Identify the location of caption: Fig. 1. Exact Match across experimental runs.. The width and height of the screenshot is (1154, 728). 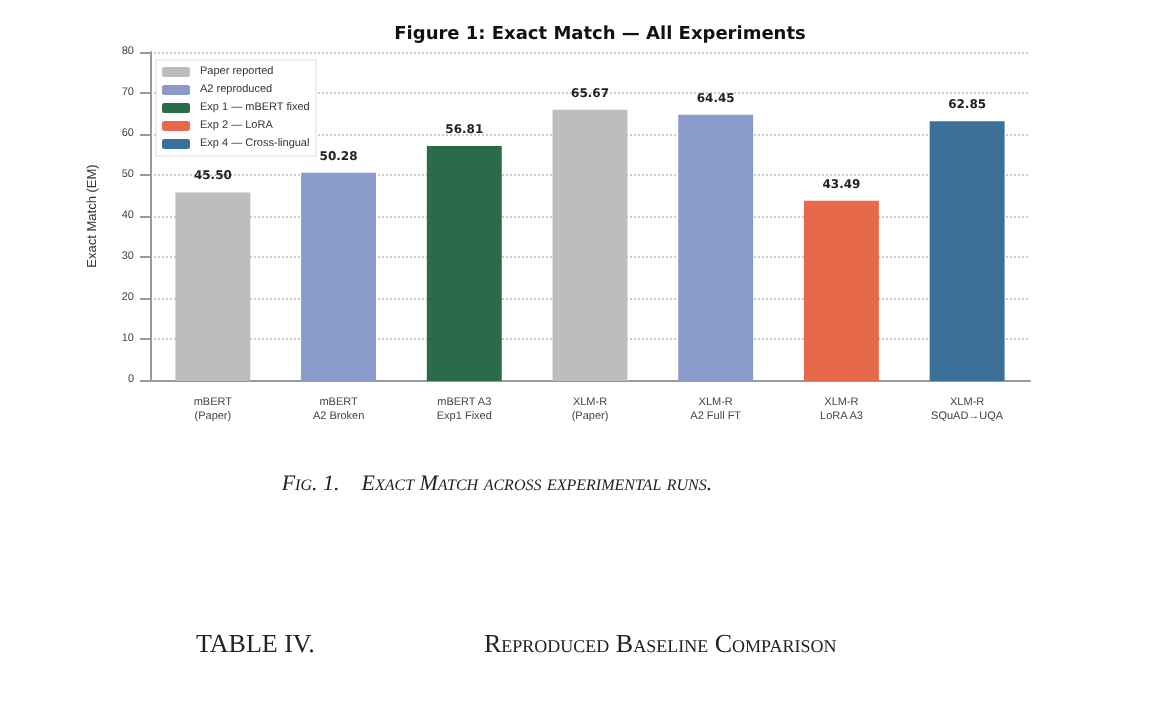
(497, 484).